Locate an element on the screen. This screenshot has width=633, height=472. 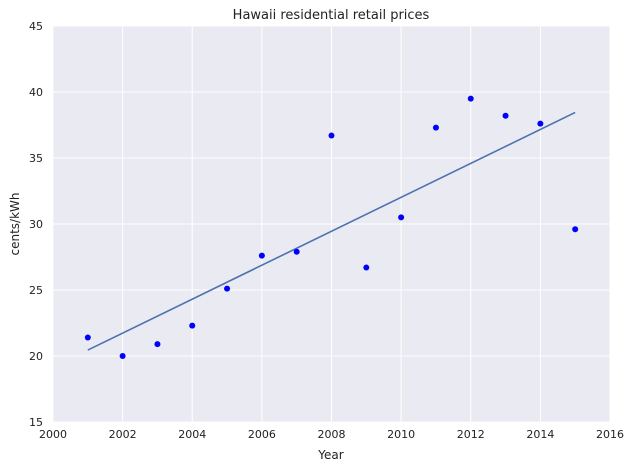
y-axis-ticks: 15 20 25 30 35 40 45 is located at coordinates (36, 224).